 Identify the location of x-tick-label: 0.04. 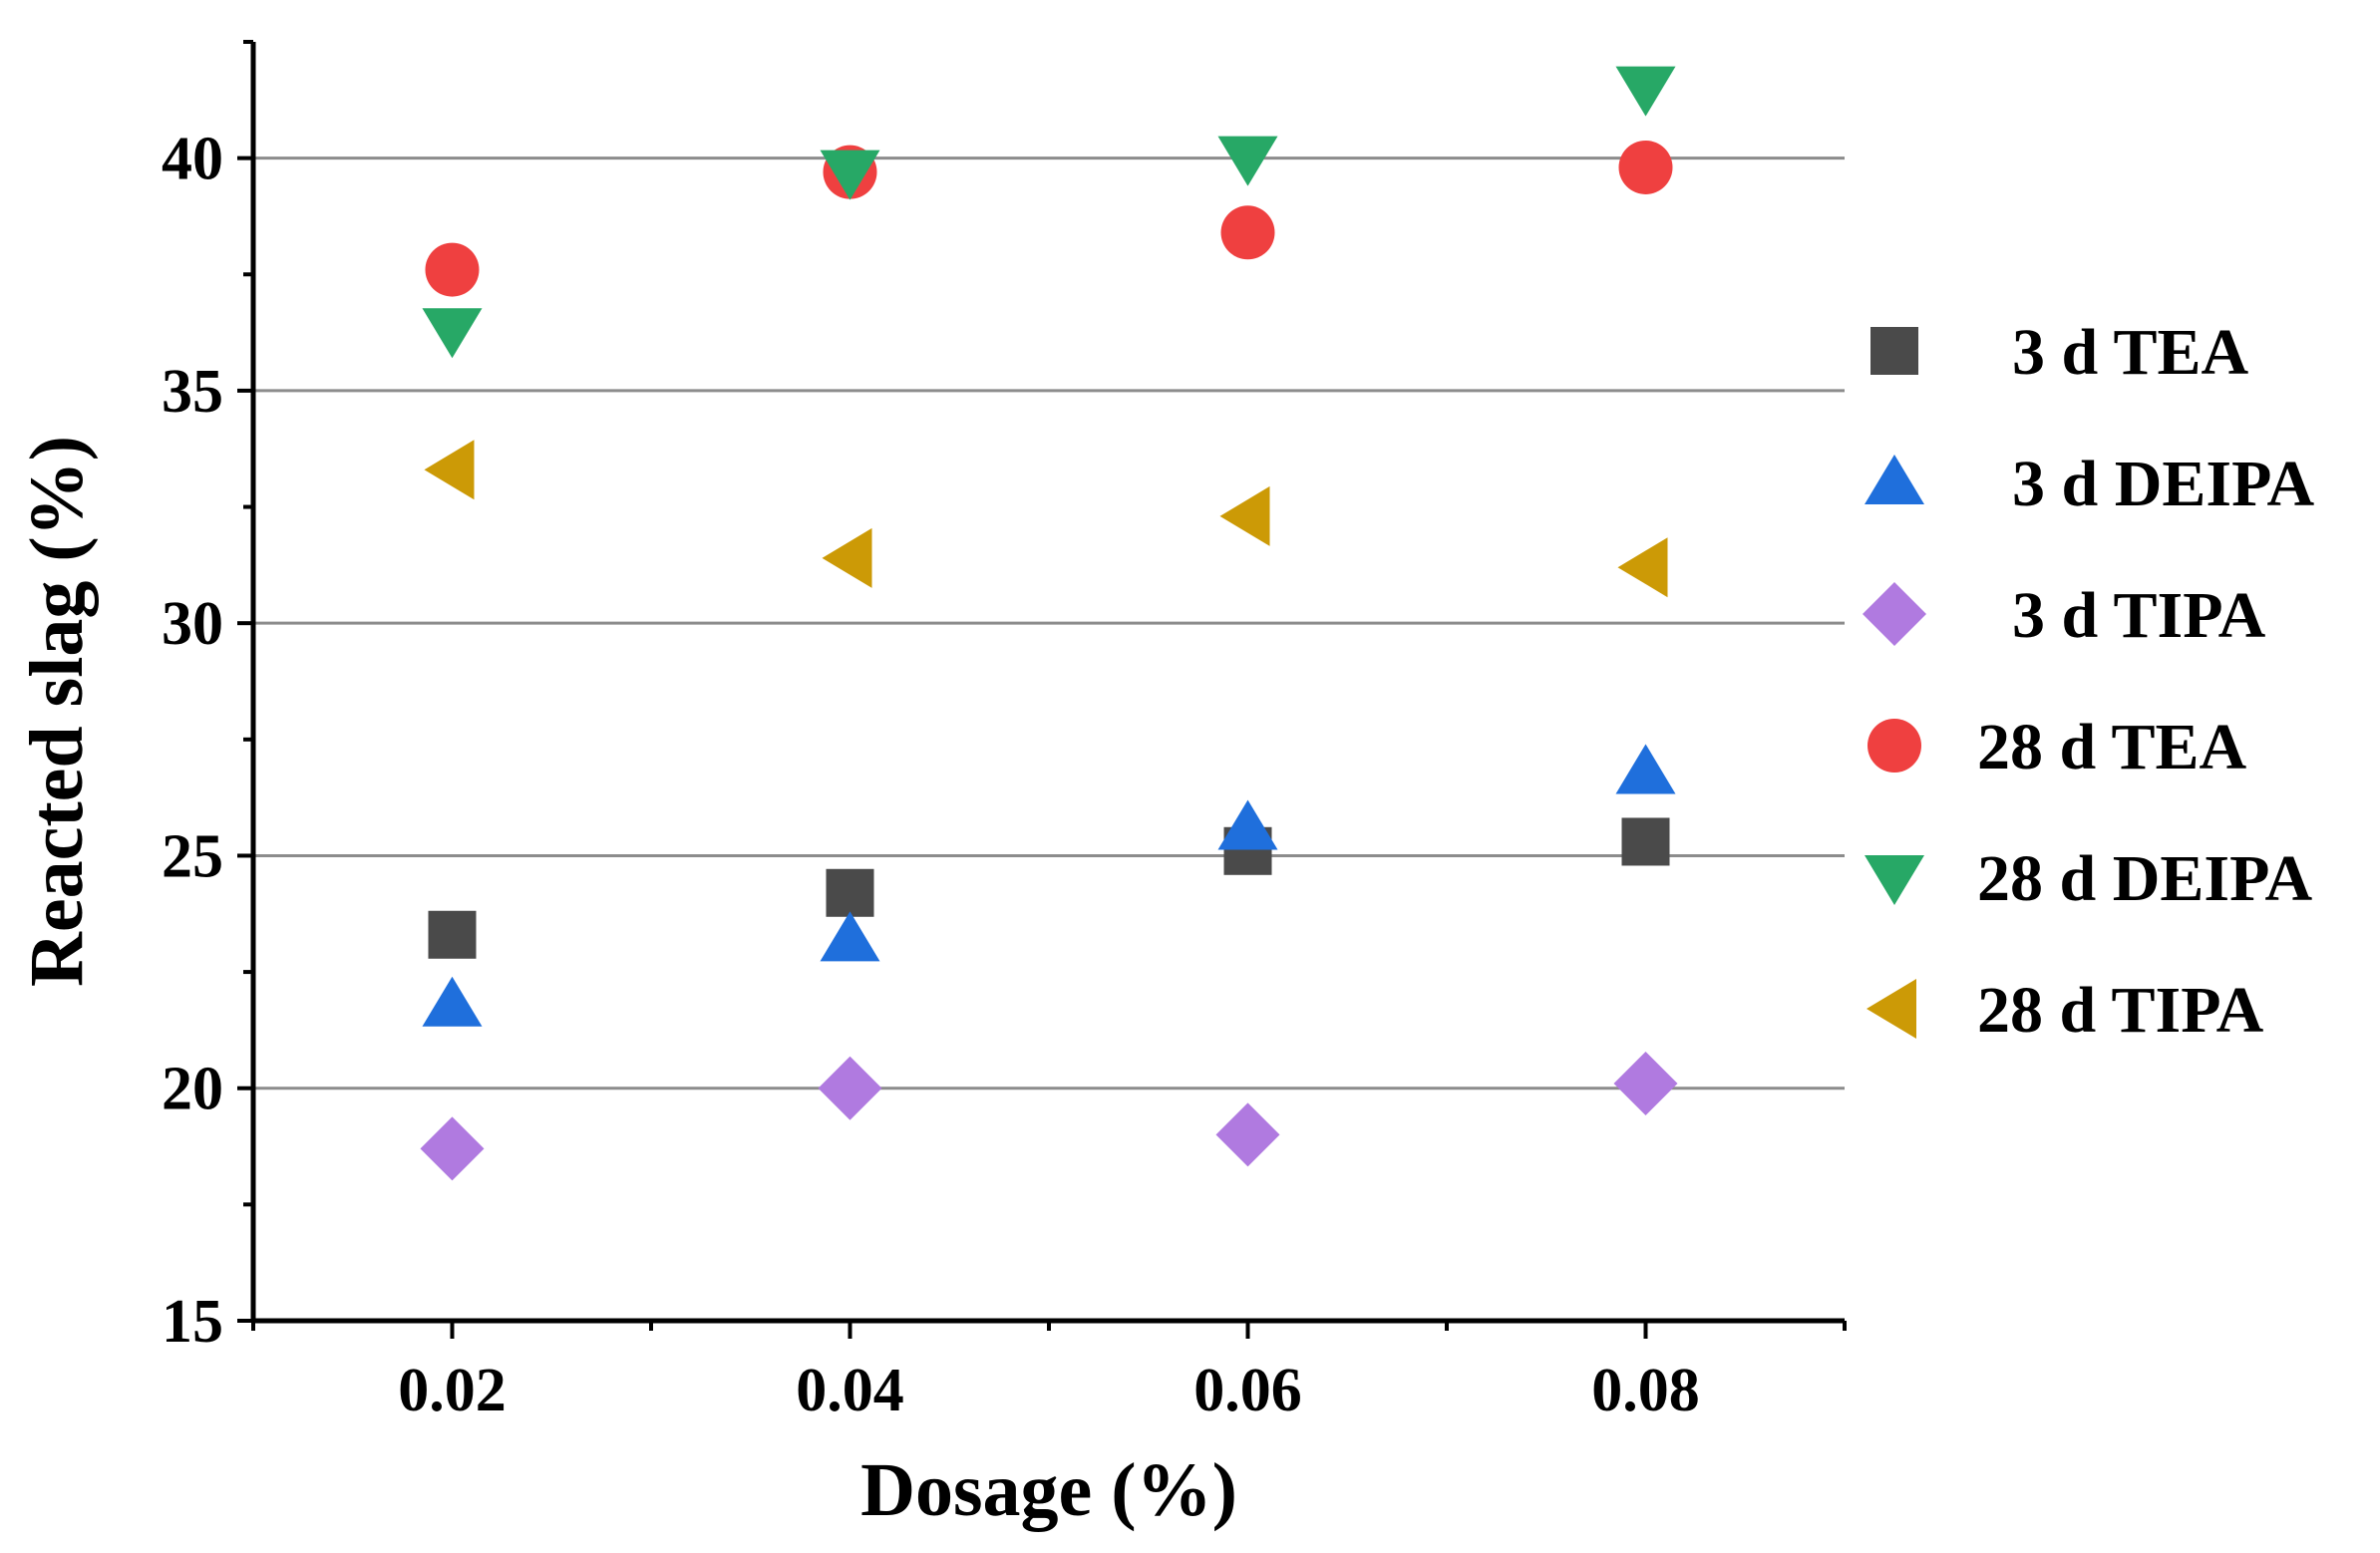
(850, 1390).